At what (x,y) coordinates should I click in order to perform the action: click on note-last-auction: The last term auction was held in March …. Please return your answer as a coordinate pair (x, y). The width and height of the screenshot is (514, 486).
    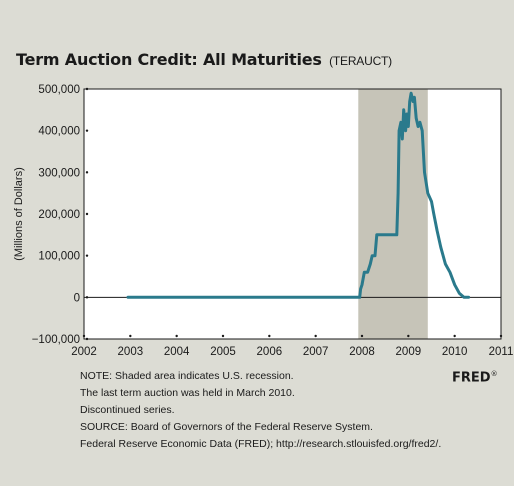
    Looking at the image, I should click on (187, 393).